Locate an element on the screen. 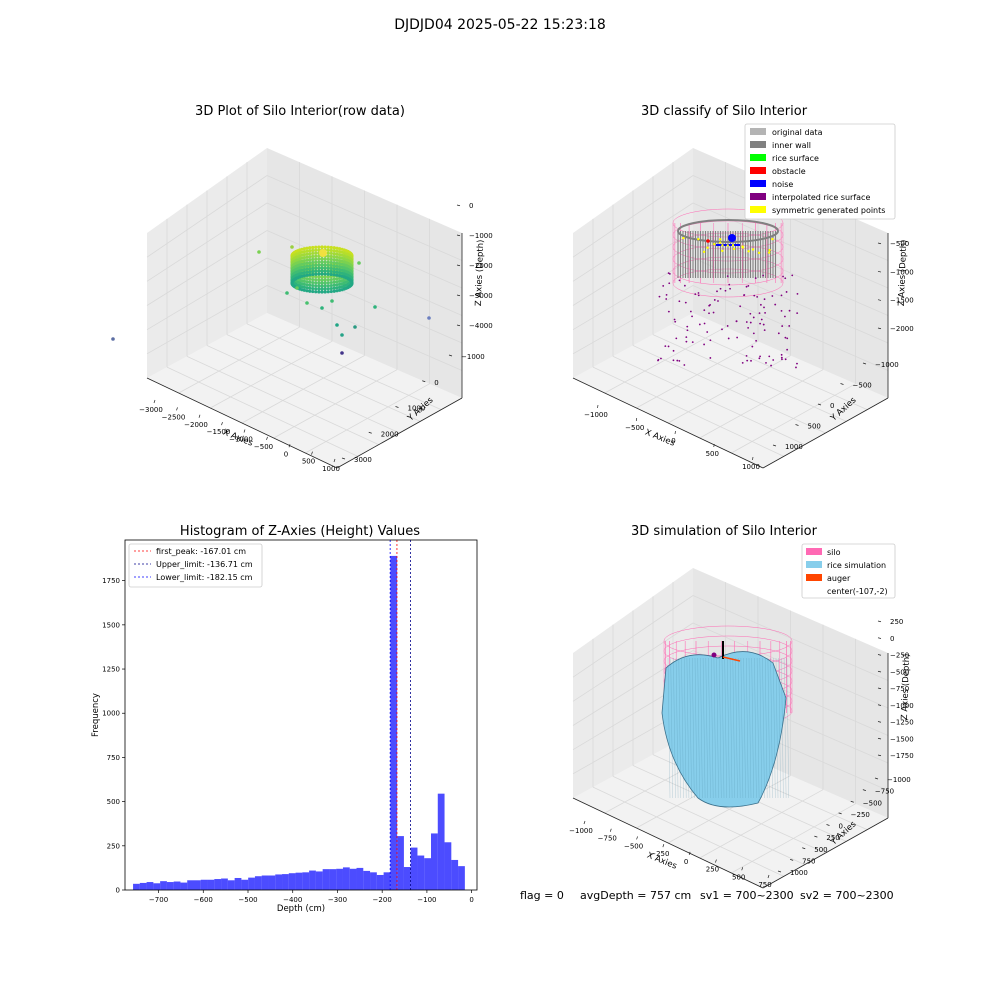 The width and height of the screenshot is (1000, 1000). classify-z-tick: −500 is located at coordinates (899, 244).